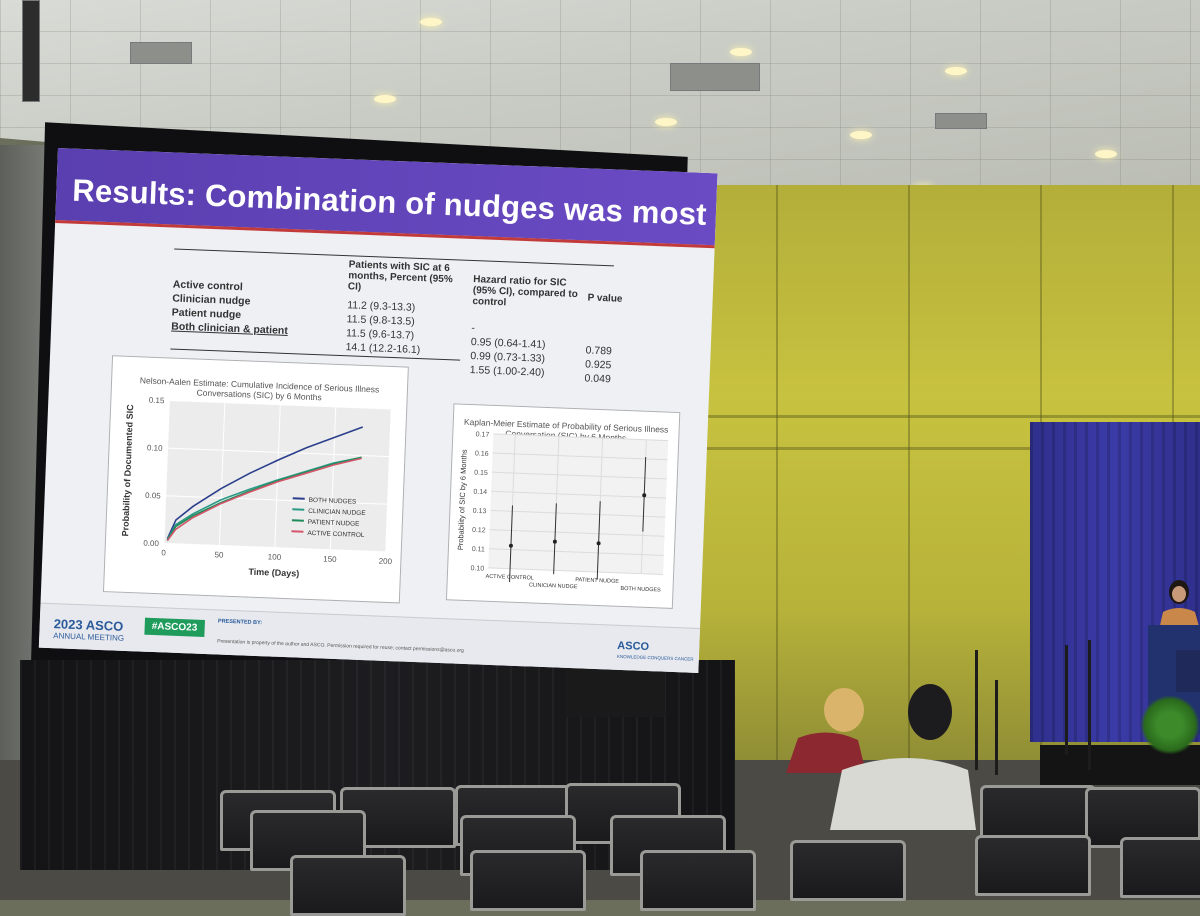 This screenshot has width=1200, height=916. I want to click on podium-sign, so click(1188, 671).